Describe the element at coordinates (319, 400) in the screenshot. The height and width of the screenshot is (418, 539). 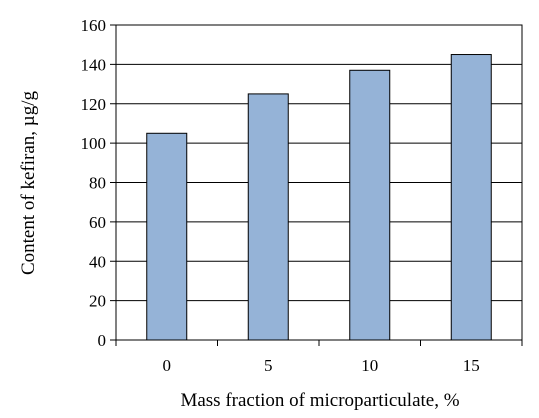
I see `x-axis-title: Mass fraction of microparticulate, %` at that location.